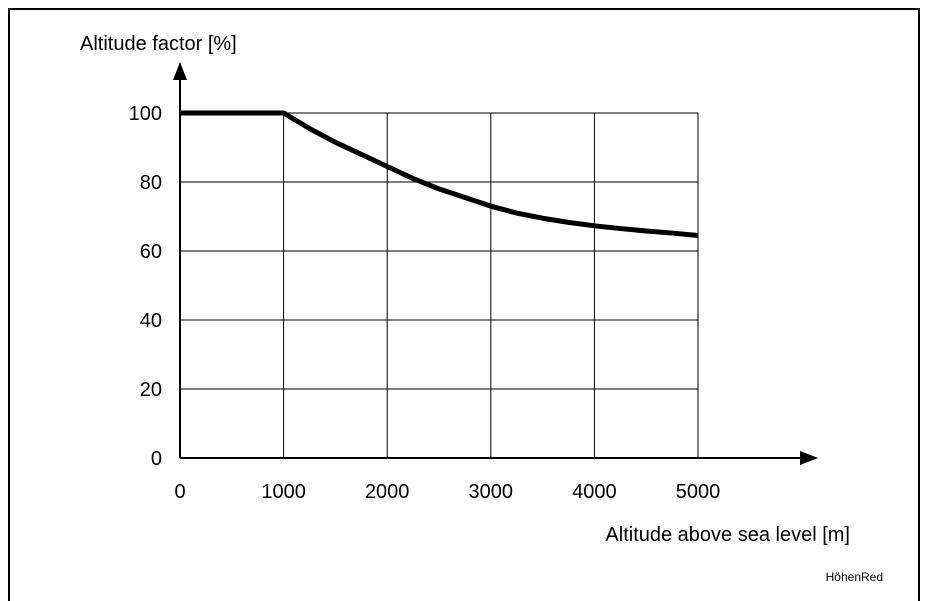  I want to click on y-tick-label-100: 100, so click(145, 114).